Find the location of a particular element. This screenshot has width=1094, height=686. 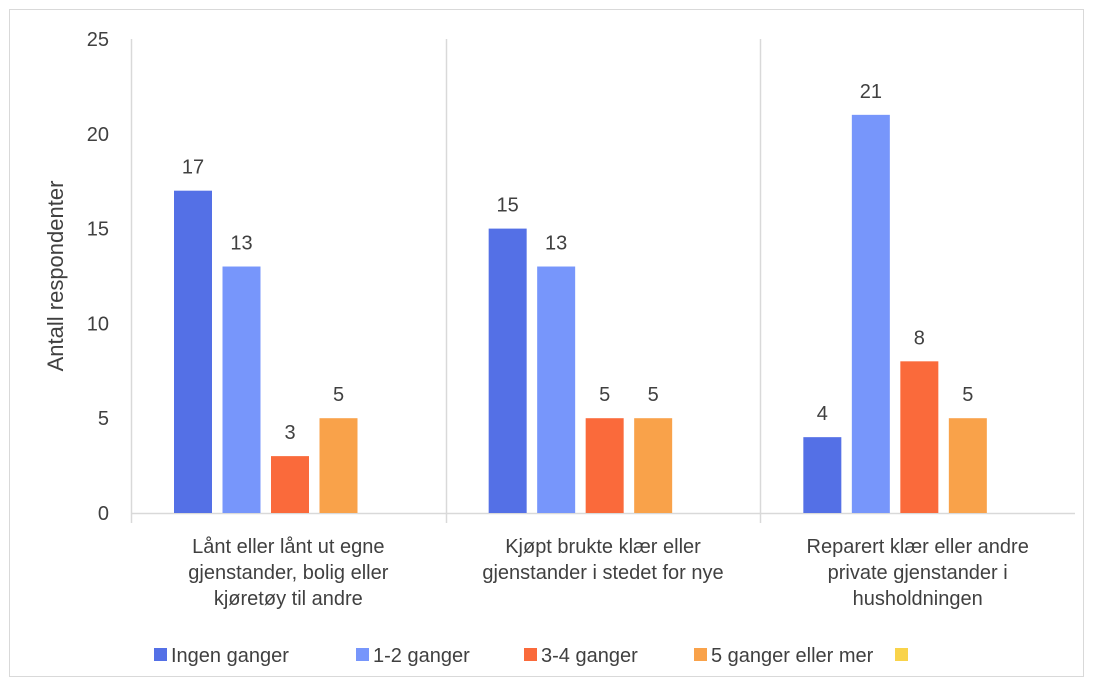

y-tick-label: 10 is located at coordinates (98, 324).